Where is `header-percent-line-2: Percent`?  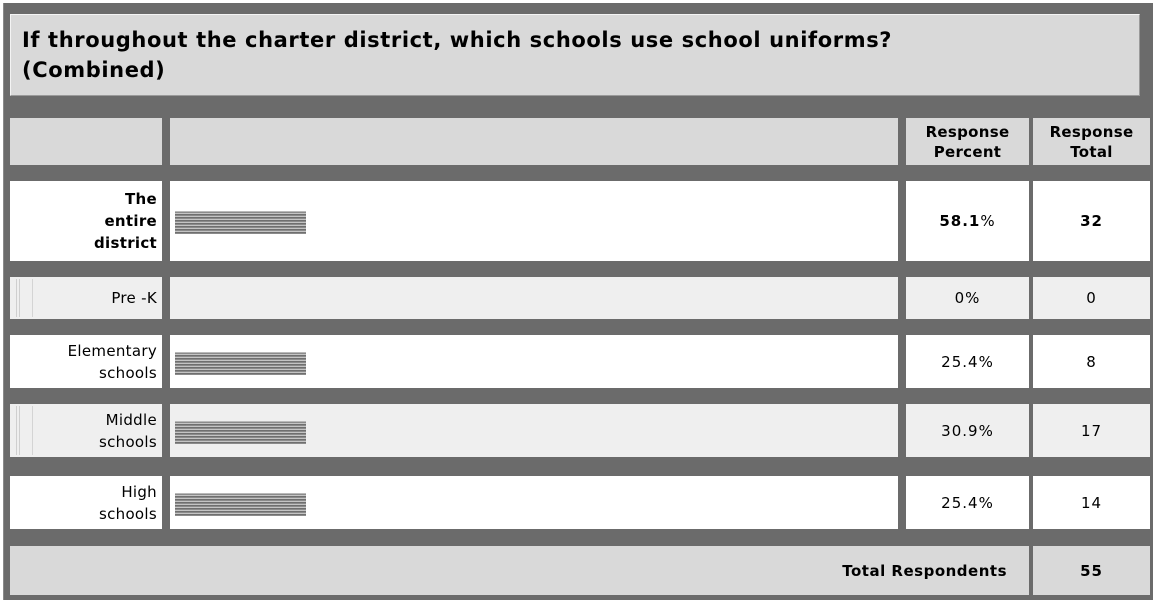 header-percent-line-2: Percent is located at coordinates (967, 152).